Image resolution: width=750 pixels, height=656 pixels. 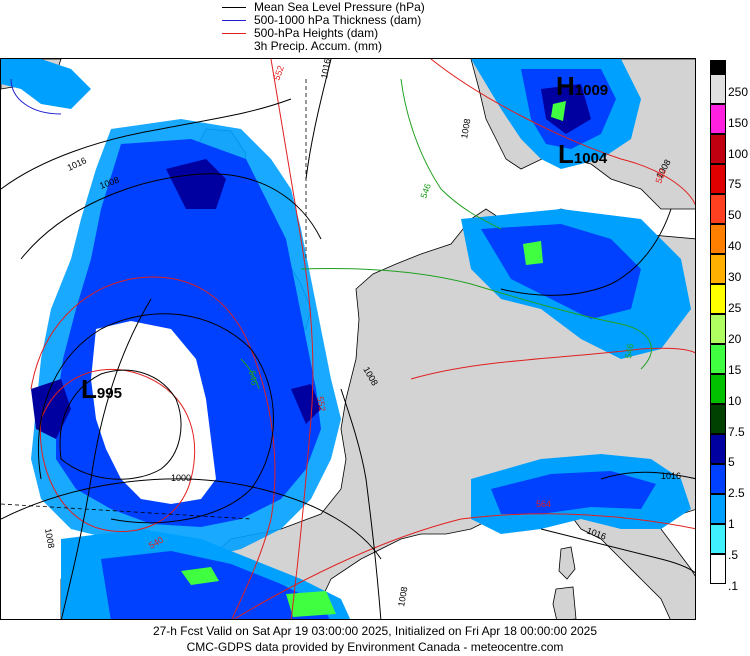 I want to click on heights-label-564: 564, so click(x=543, y=504).